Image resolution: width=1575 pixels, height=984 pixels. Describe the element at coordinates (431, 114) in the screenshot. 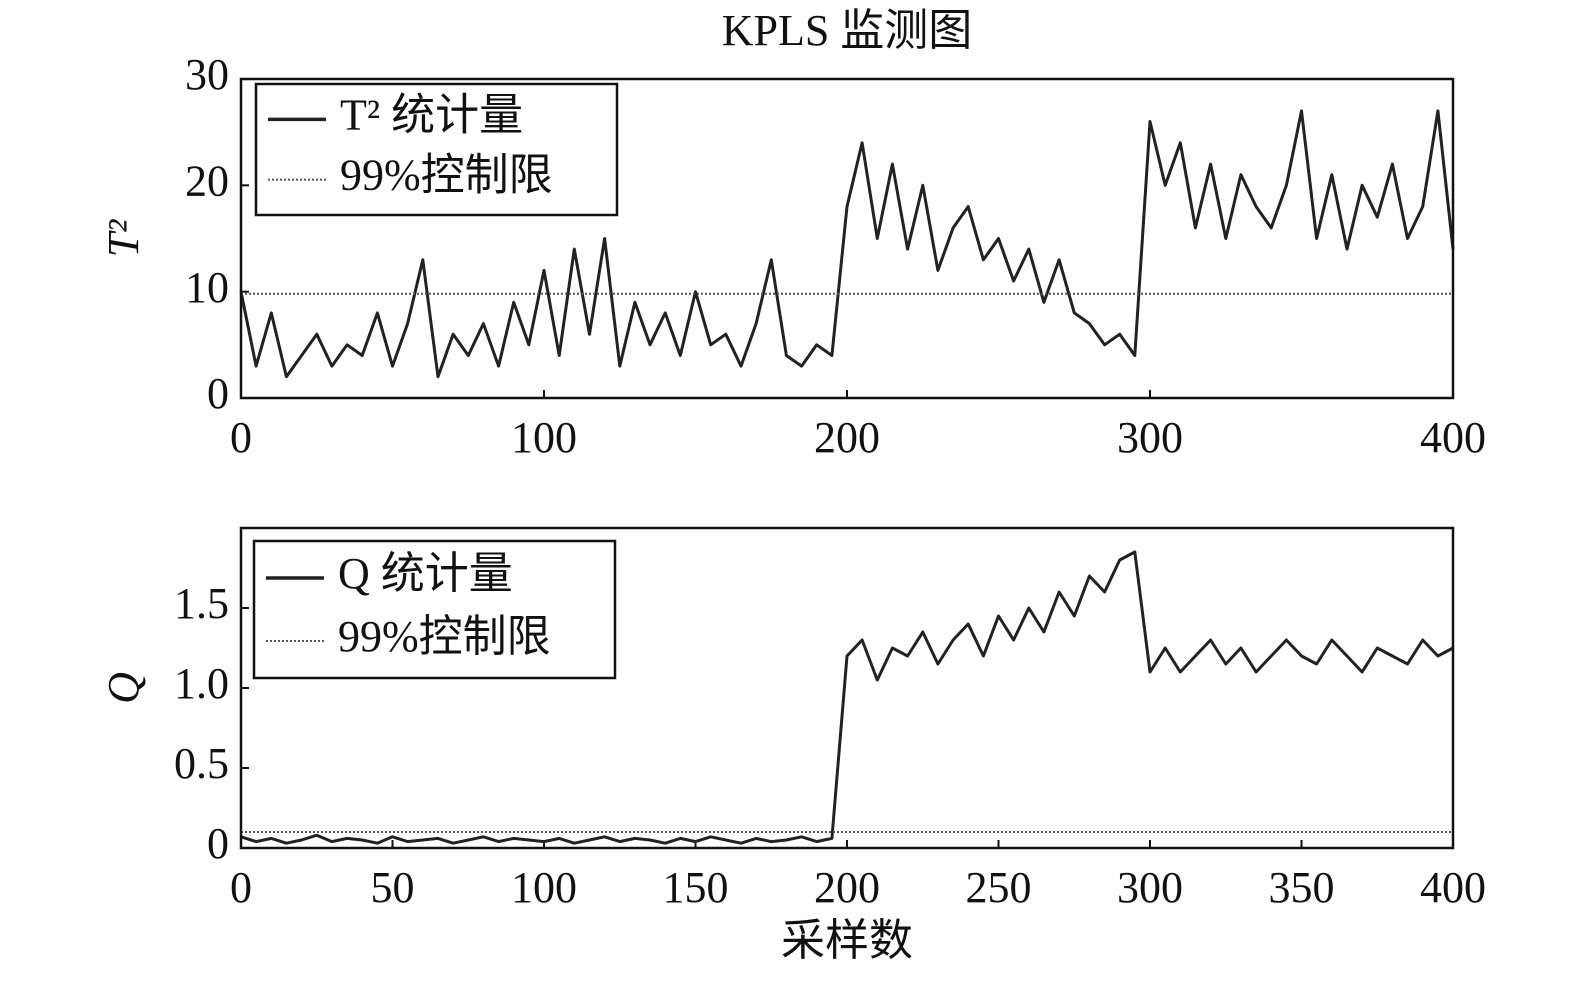

I see `legend-label: T² 统计量` at that location.